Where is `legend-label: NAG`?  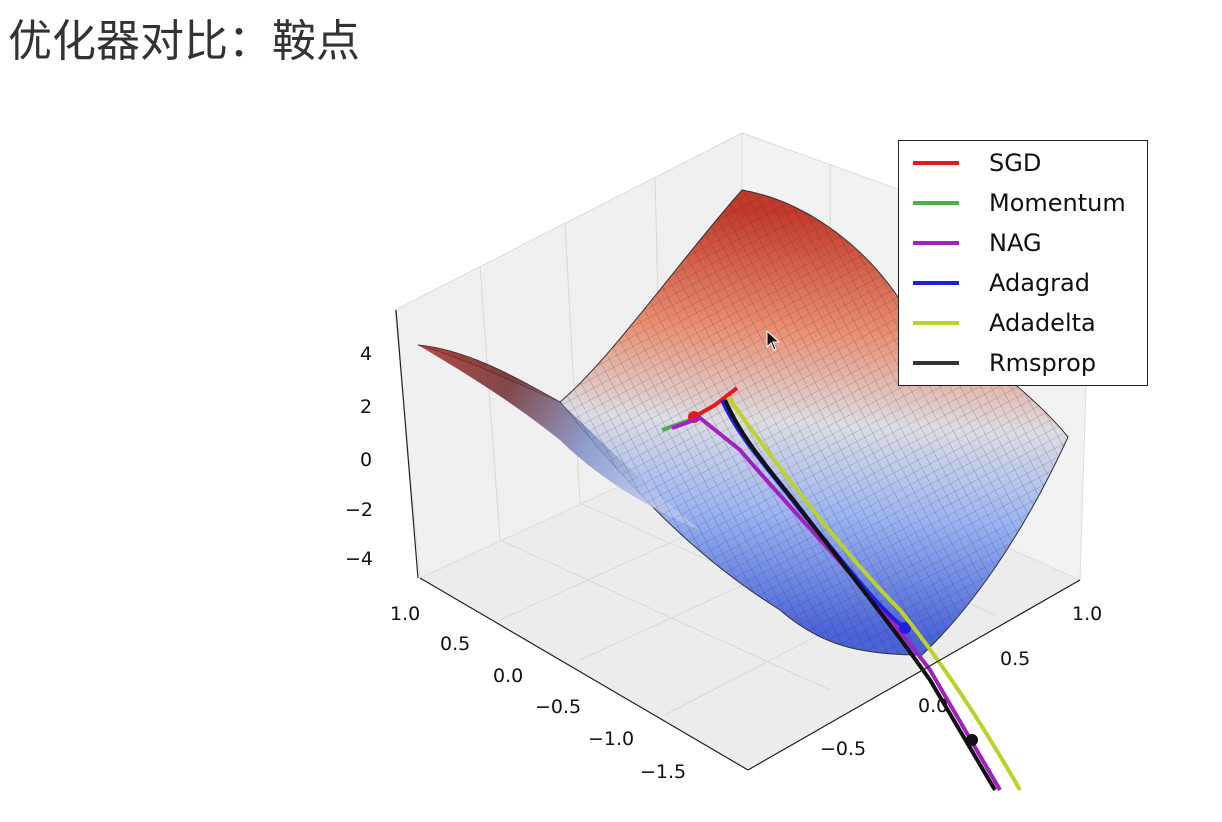
legend-label: NAG is located at coordinates (1015, 243).